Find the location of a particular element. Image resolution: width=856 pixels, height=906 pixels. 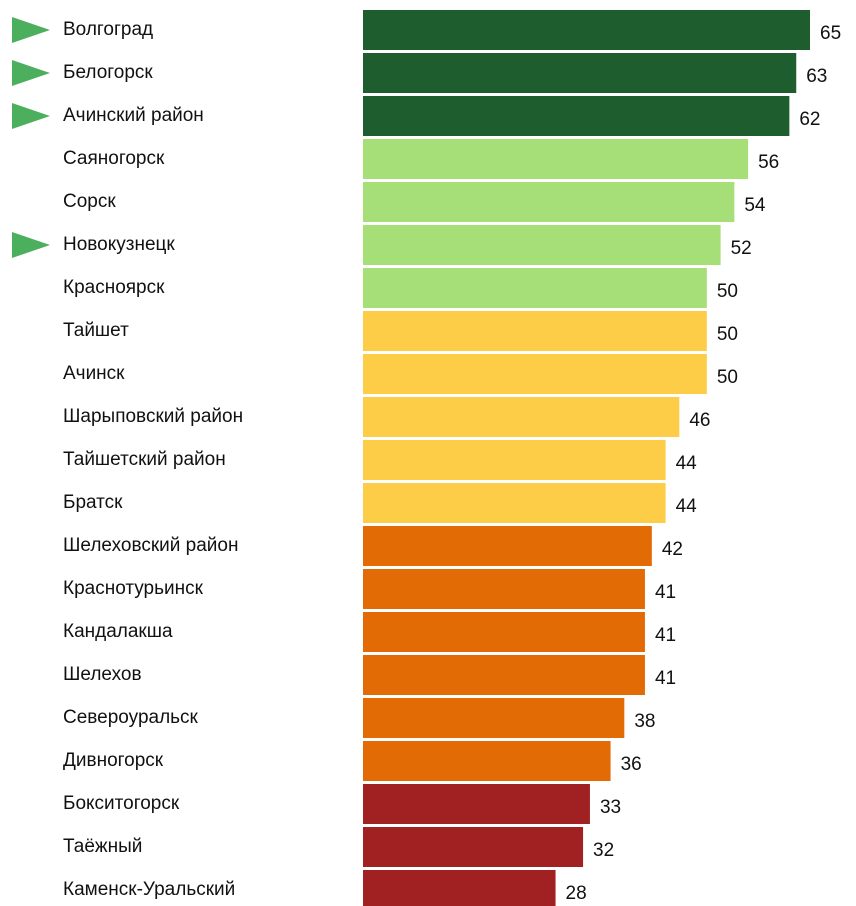

category-label: Ачинск is located at coordinates (94, 373).